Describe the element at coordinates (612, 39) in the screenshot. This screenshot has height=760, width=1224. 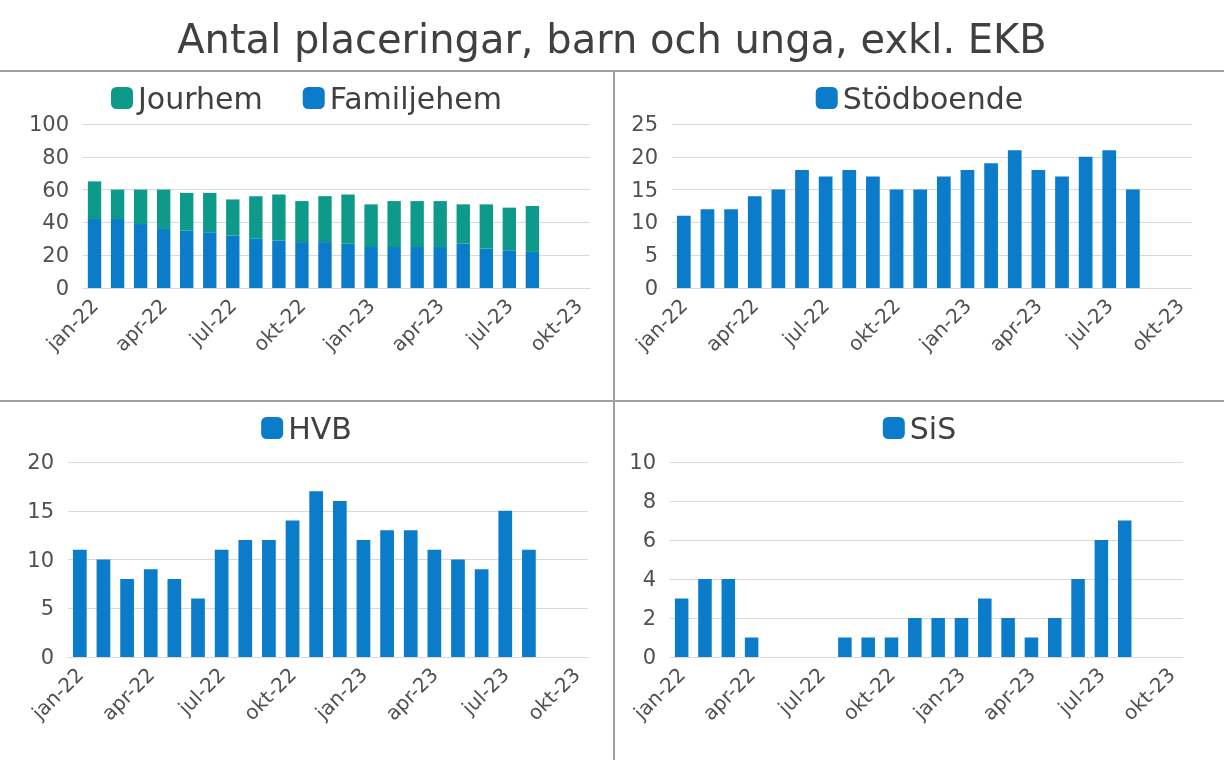
I see `chart-title: Antal placeringar, barn och unga, exkl. EKB` at that location.